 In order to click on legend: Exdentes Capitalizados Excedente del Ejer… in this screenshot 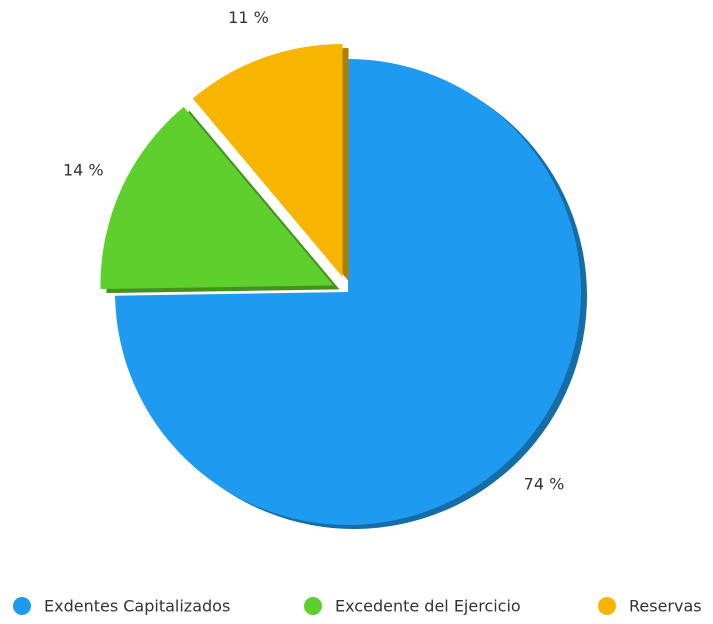, I will do `click(357, 606)`.